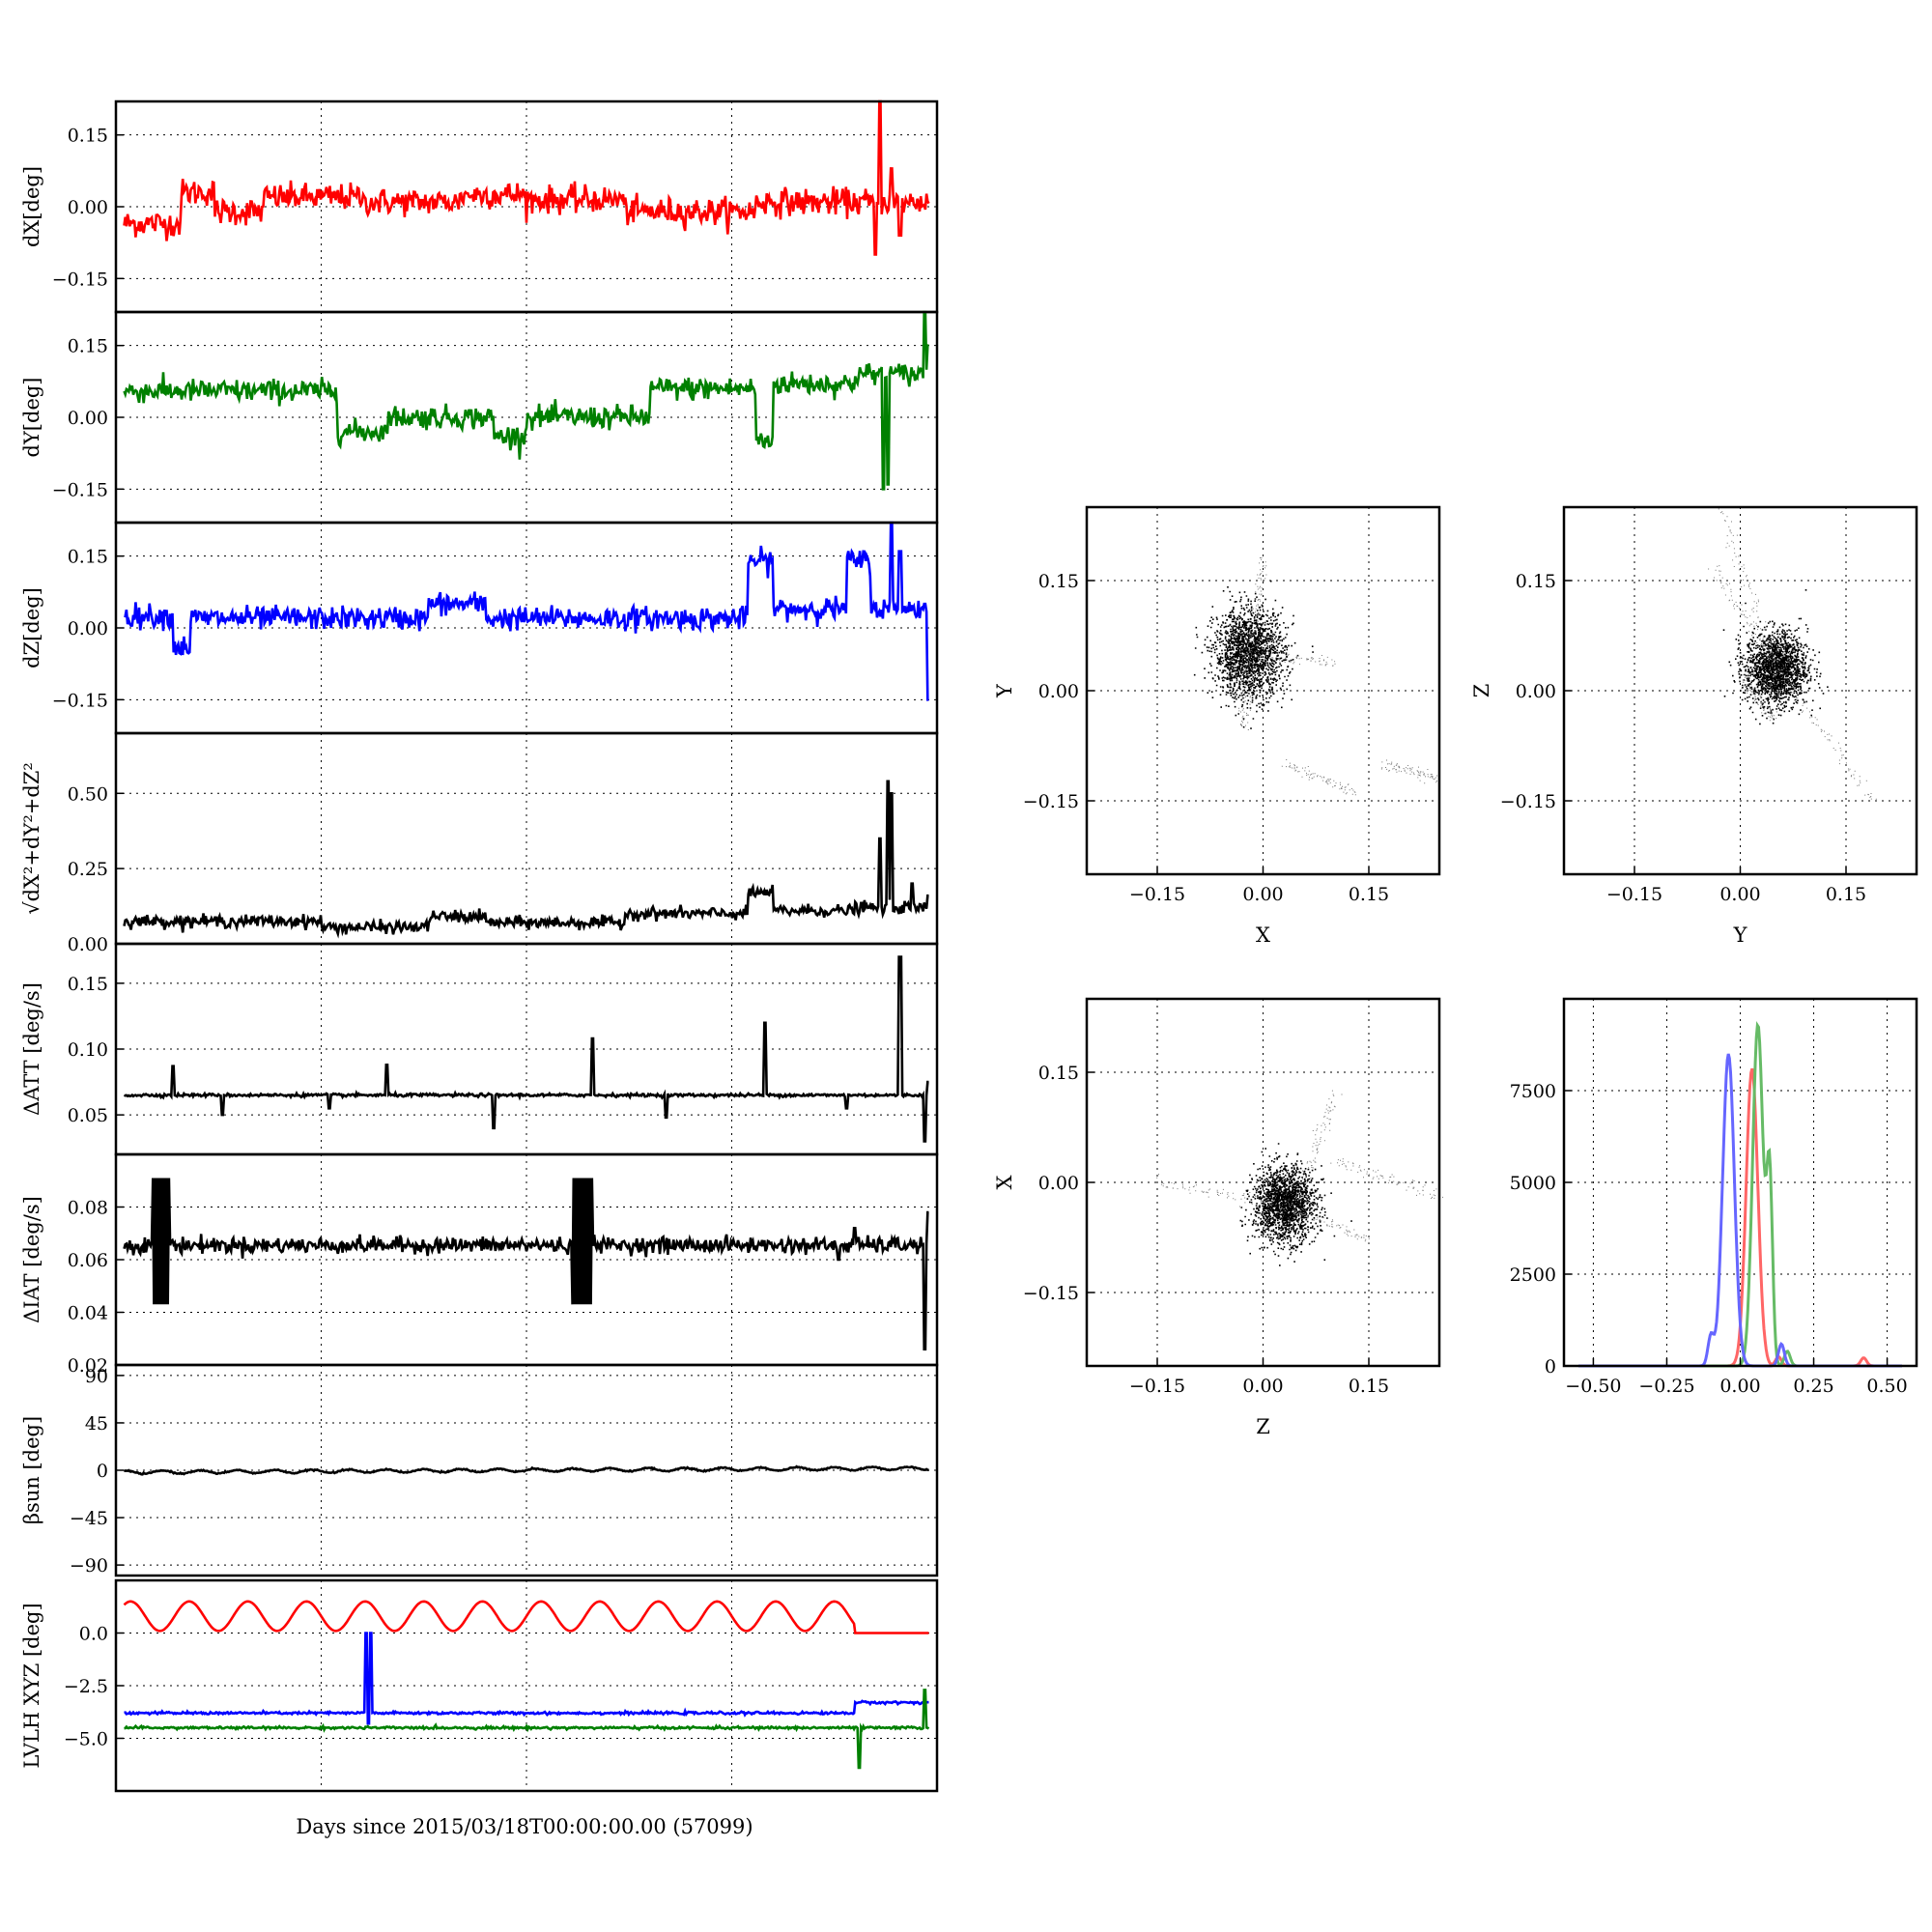  What do you see at coordinates (1593, 1386) in the screenshot?
I see `h-xyz-xtick-label-0: −0.50` at bounding box center [1593, 1386].